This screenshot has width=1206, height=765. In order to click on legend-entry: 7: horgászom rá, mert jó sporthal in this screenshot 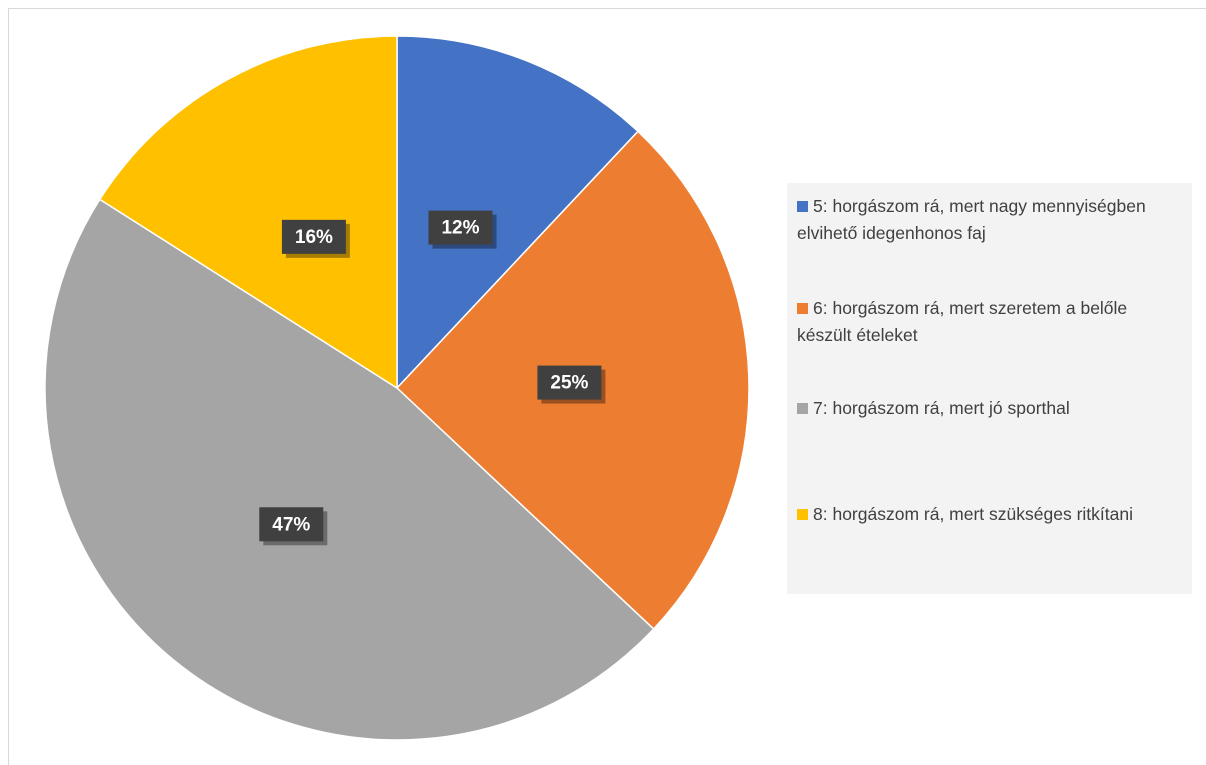, I will do `click(989, 408)`.